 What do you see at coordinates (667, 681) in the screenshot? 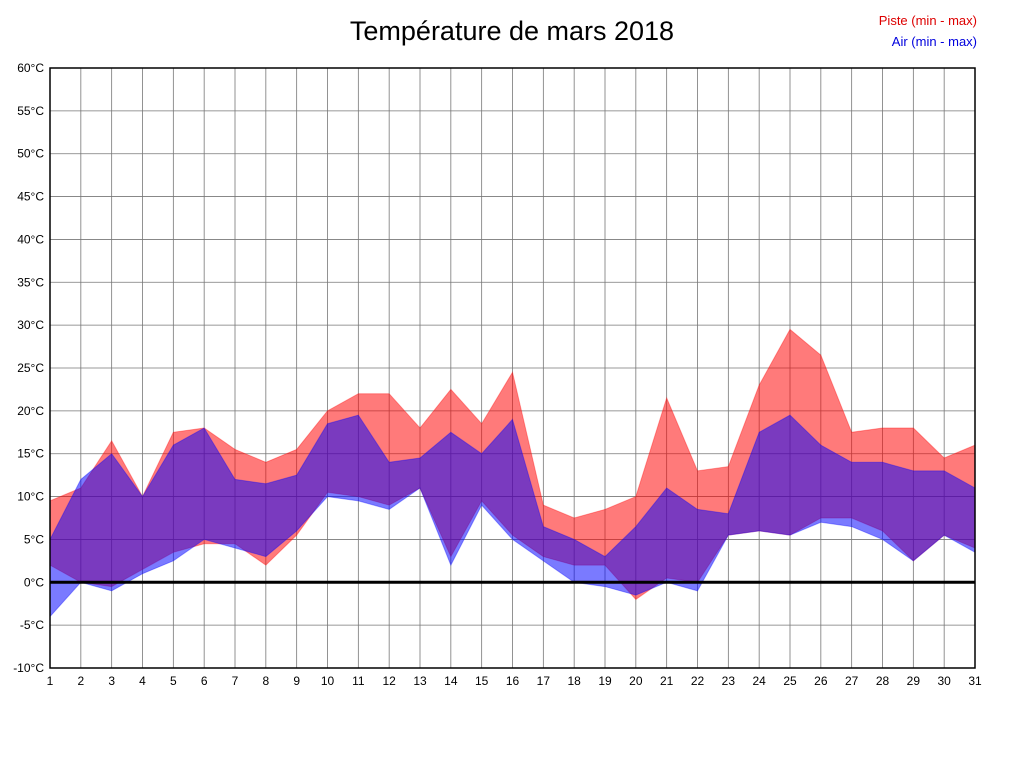
I see `x-axis-tick-label: 21` at bounding box center [667, 681].